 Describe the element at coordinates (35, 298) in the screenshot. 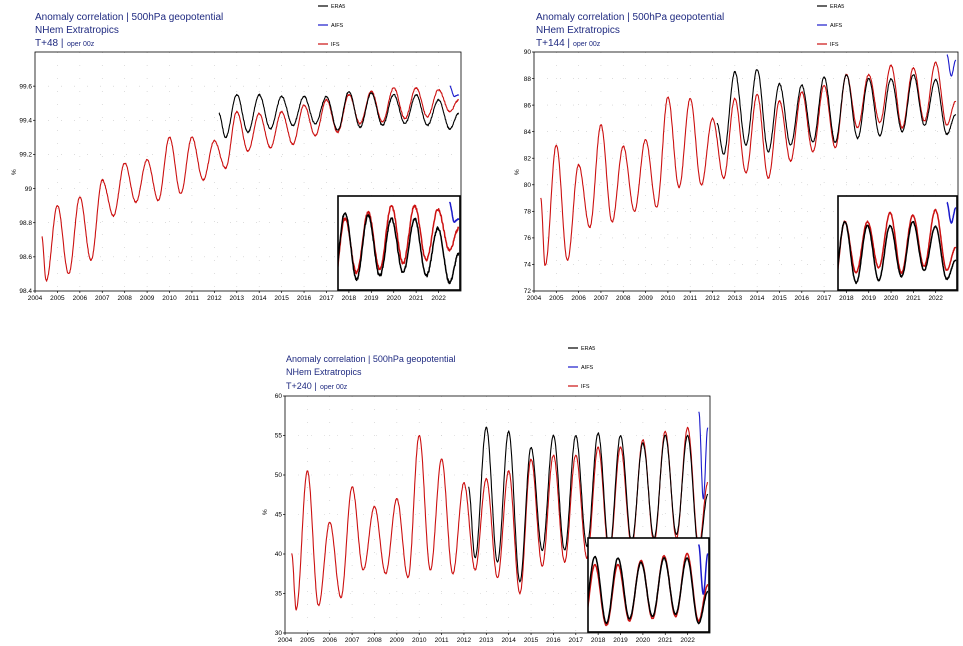

I see `x-tick-label: 2004` at that location.